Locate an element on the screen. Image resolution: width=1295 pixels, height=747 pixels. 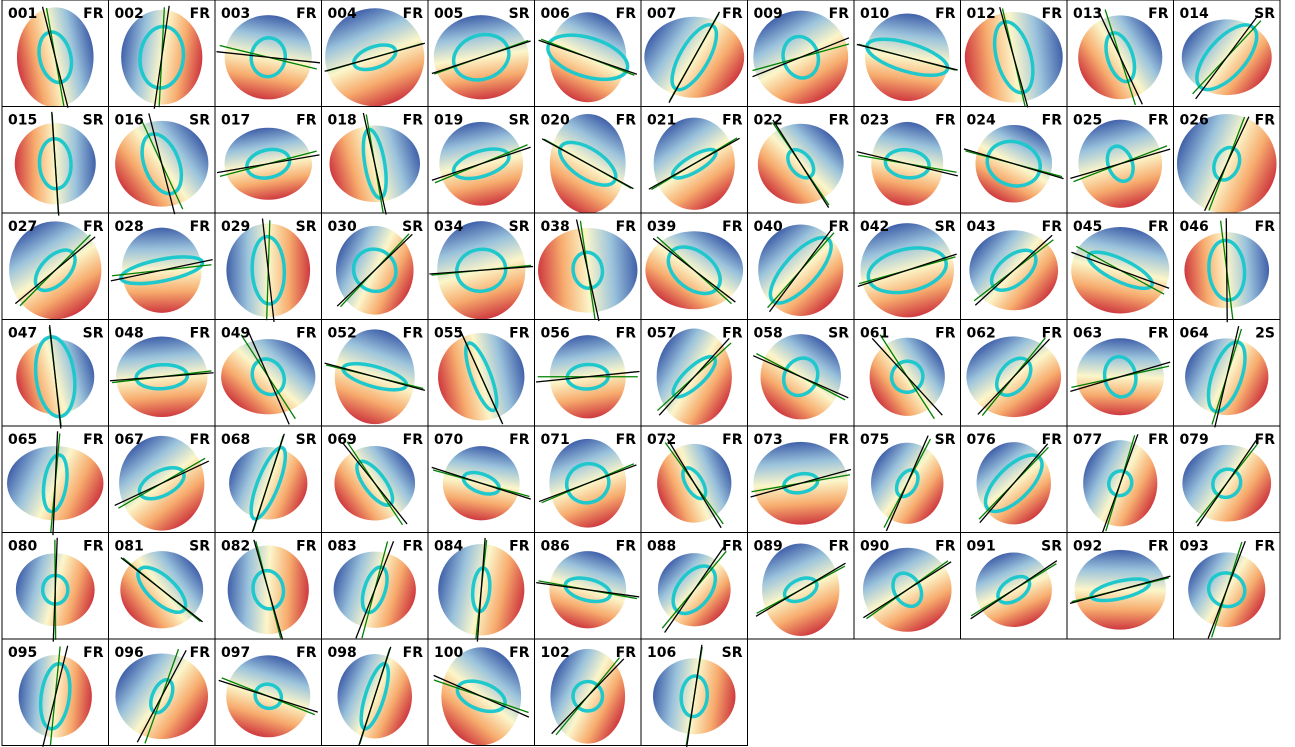
panel-id: 093 is located at coordinates (1194, 547).